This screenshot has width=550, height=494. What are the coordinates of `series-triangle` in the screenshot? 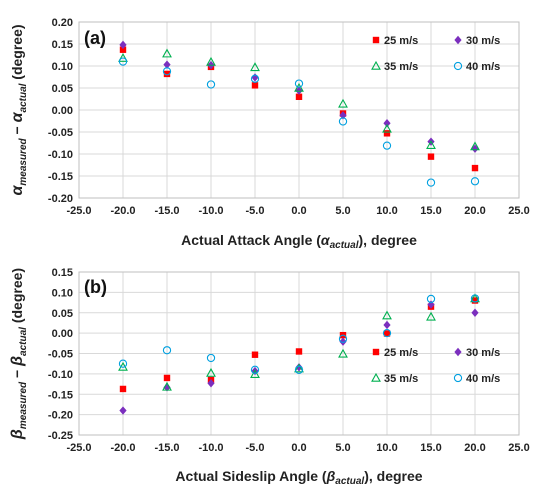 It's located at (299, 99).